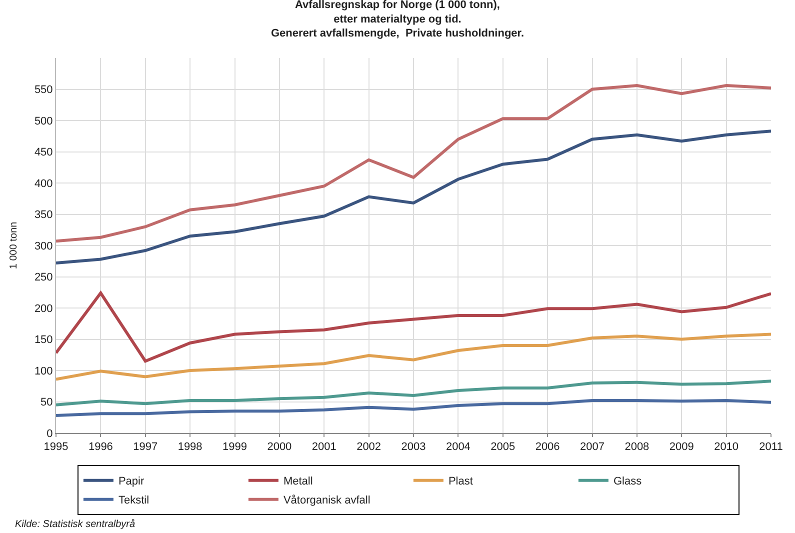 The image size is (795, 533). What do you see at coordinates (234, 447) in the screenshot?
I see `x-tick-label: 1999` at bounding box center [234, 447].